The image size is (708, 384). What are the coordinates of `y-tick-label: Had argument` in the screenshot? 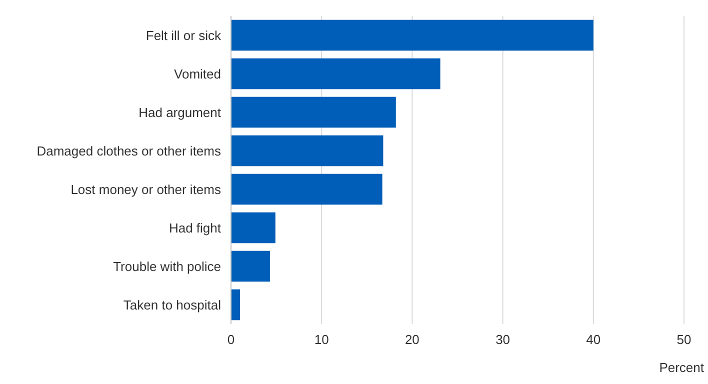 It's located at (180, 112).